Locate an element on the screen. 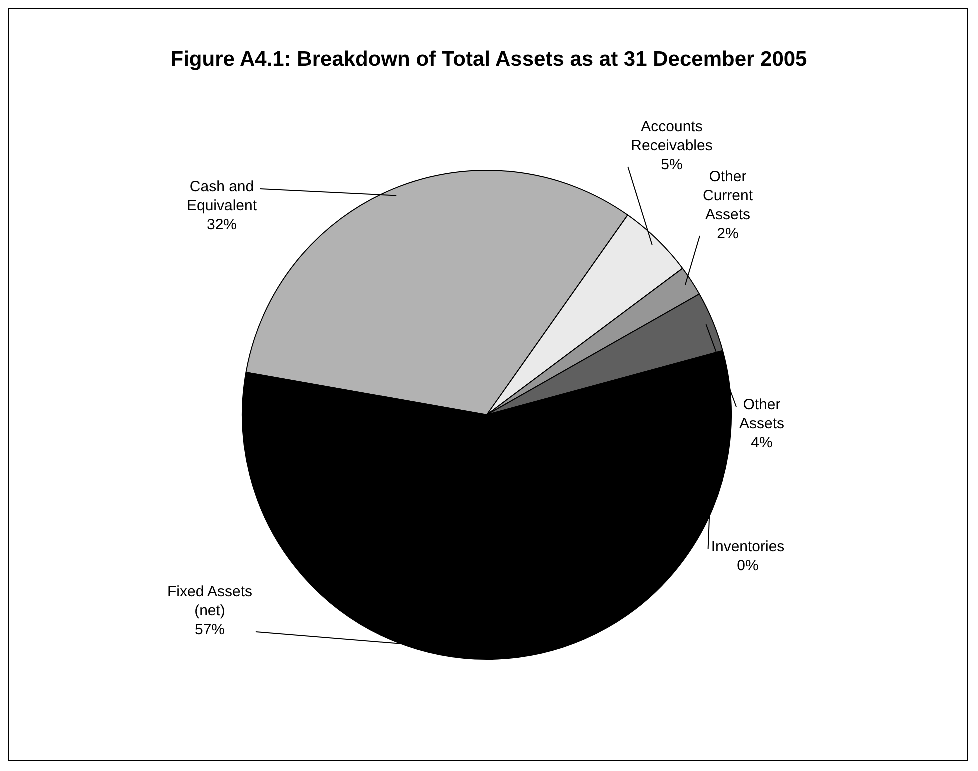  text: 0% is located at coordinates (748, 566).